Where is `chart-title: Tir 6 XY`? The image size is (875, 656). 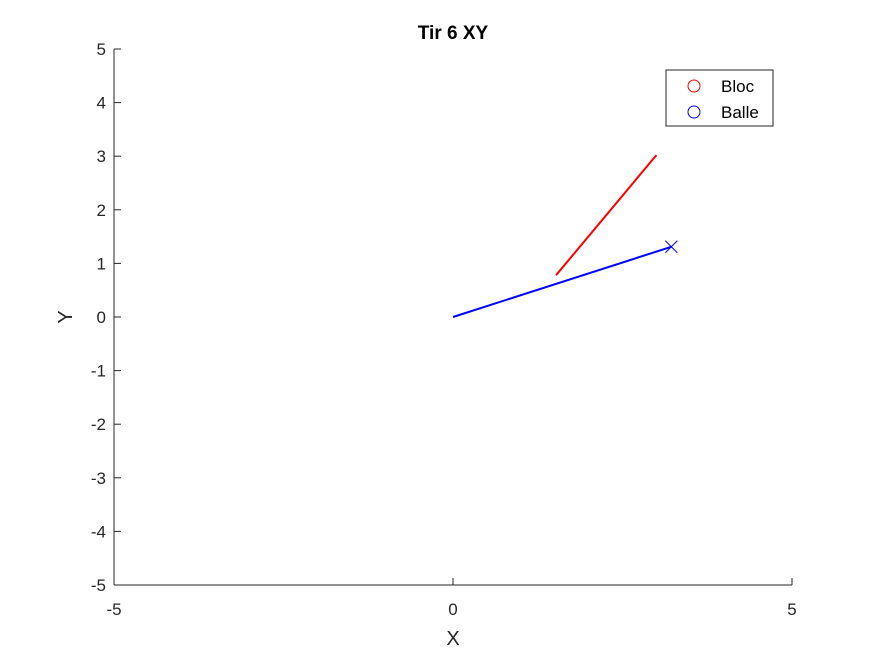
chart-title: Tir 6 XY is located at coordinates (453, 33).